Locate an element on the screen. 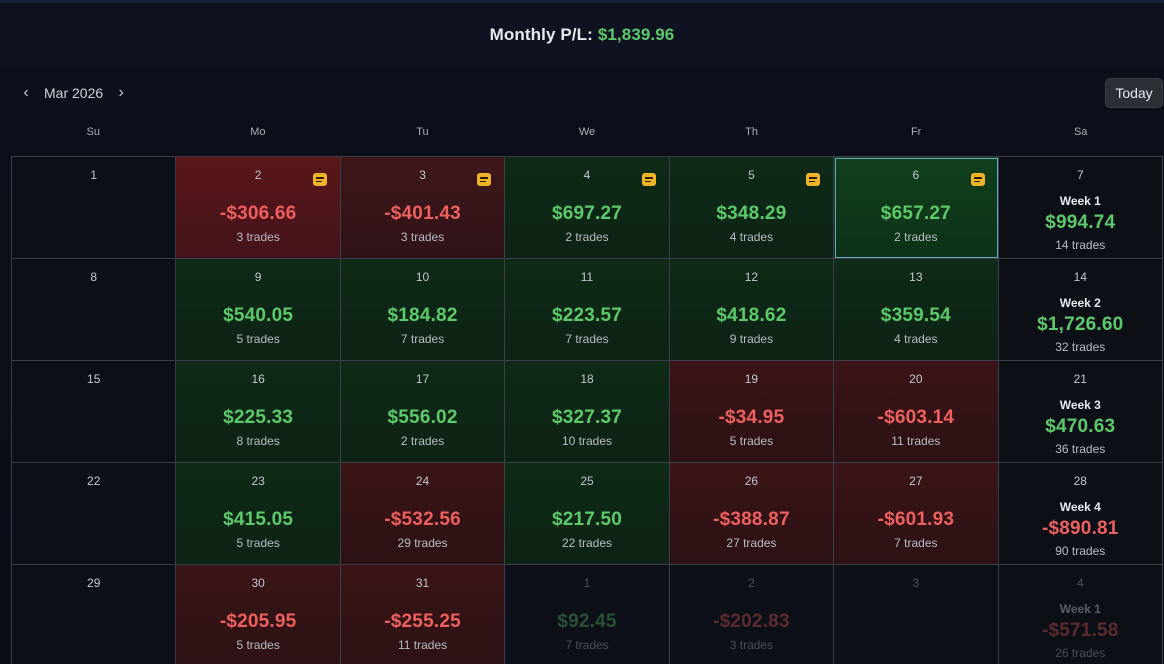  day-pl-value: $415.05 is located at coordinates (258, 519).